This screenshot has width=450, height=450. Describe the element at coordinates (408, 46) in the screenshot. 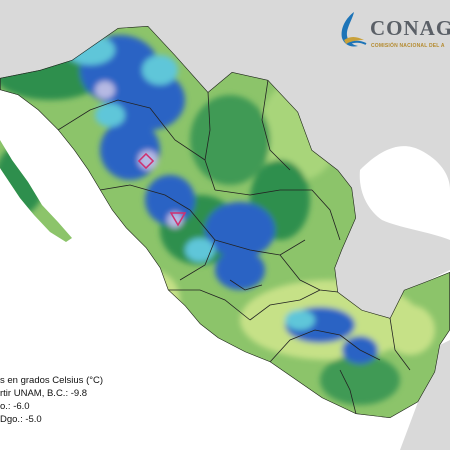

I see `brand-subtitle: COMISIÓN NACIONAL DEL A` at that location.